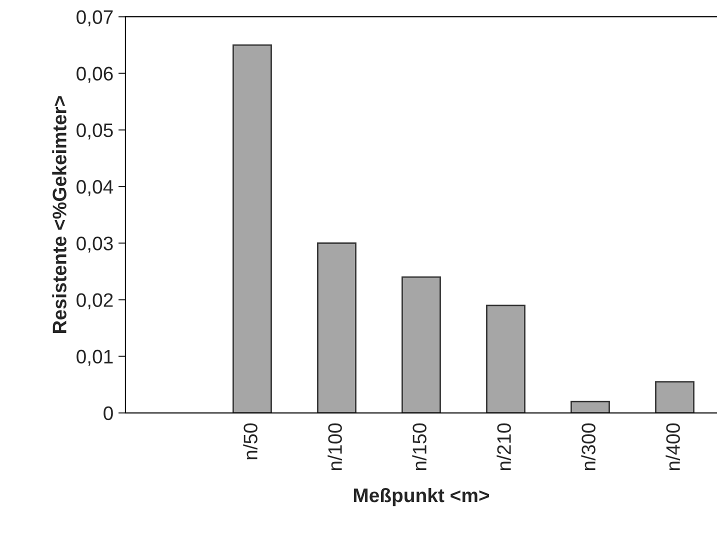 The width and height of the screenshot is (717, 558). Describe the element at coordinates (422, 497) in the screenshot. I see `x-axis-title: Meßpunkt <m>` at that location.